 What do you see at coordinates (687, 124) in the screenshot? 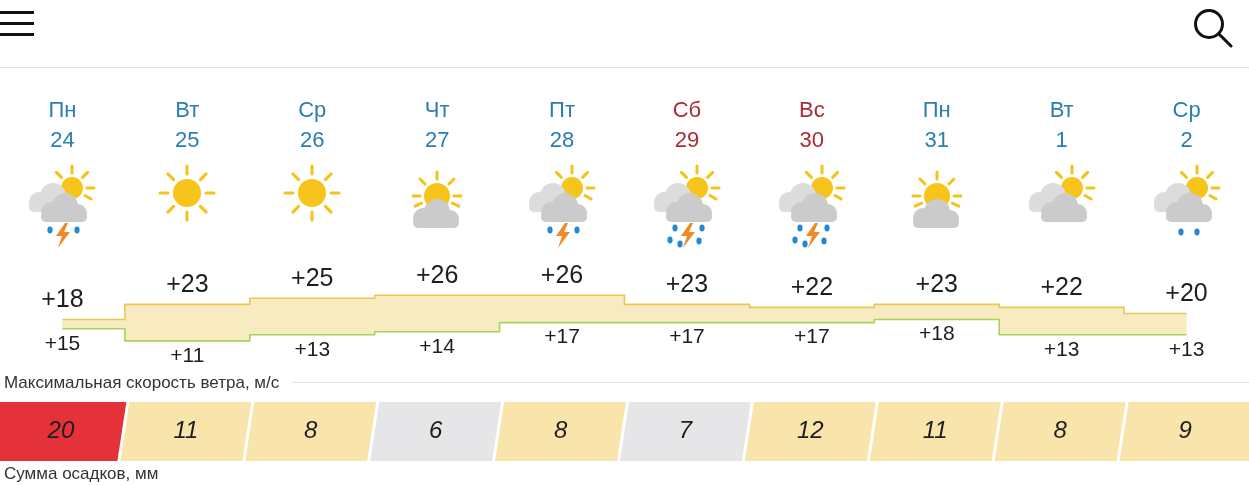
I see `x-tick-label: Сб 29` at bounding box center [687, 124].